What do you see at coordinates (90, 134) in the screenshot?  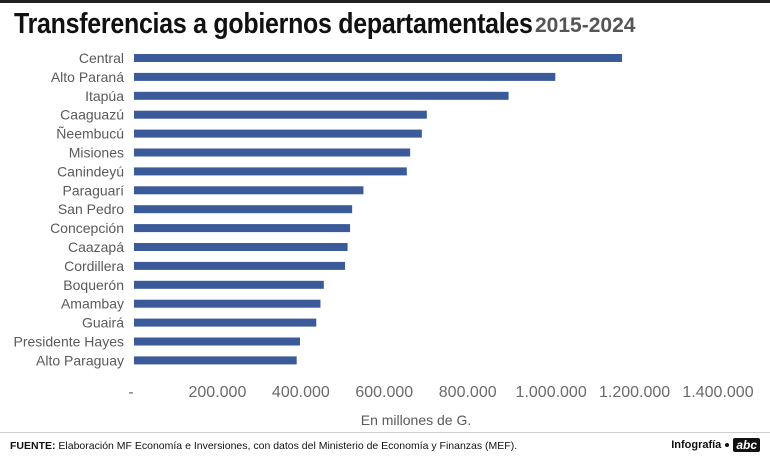 I see `category-label: Ñeembucú` at bounding box center [90, 134].